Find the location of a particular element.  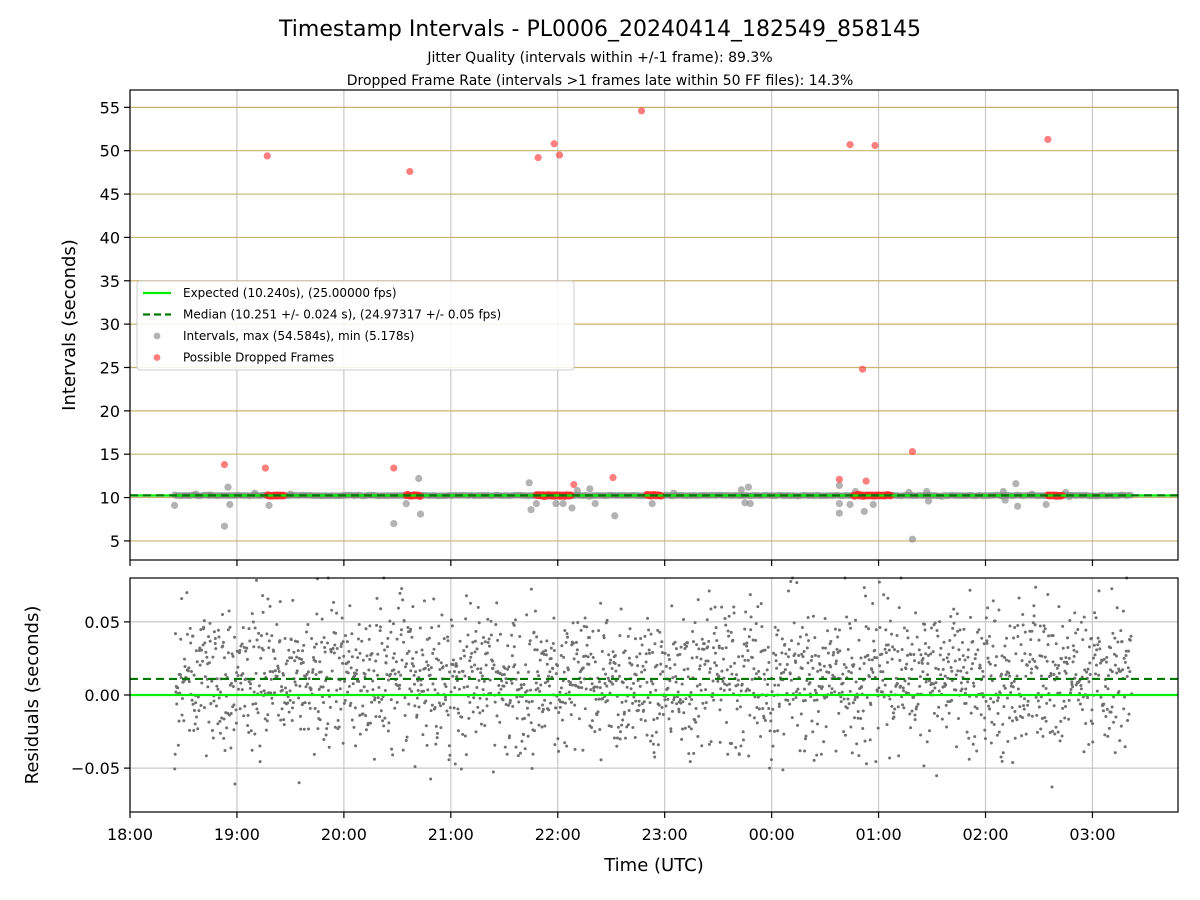

y-tick-label: 55 is located at coordinates (110, 107).